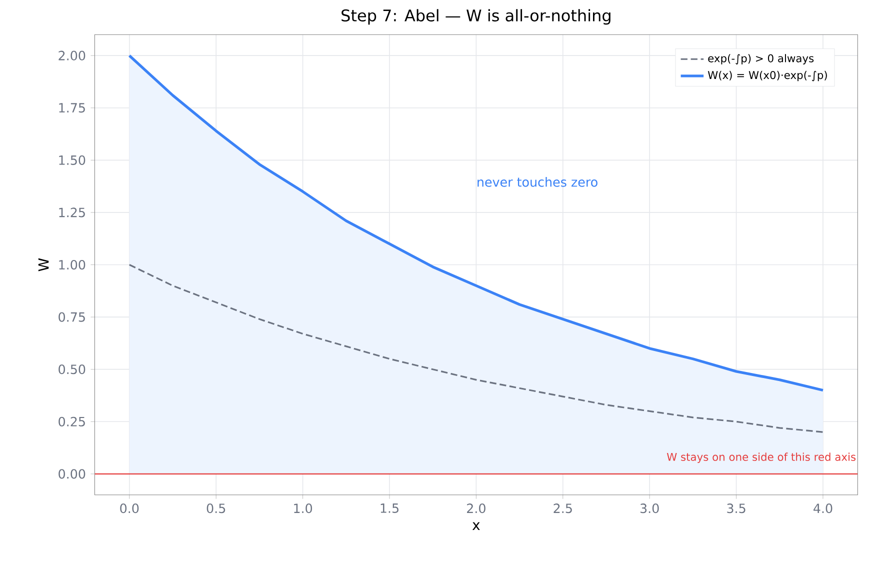 The height and width of the screenshot is (570, 871). I want to click on x-tick-label: 1.5, so click(389, 509).